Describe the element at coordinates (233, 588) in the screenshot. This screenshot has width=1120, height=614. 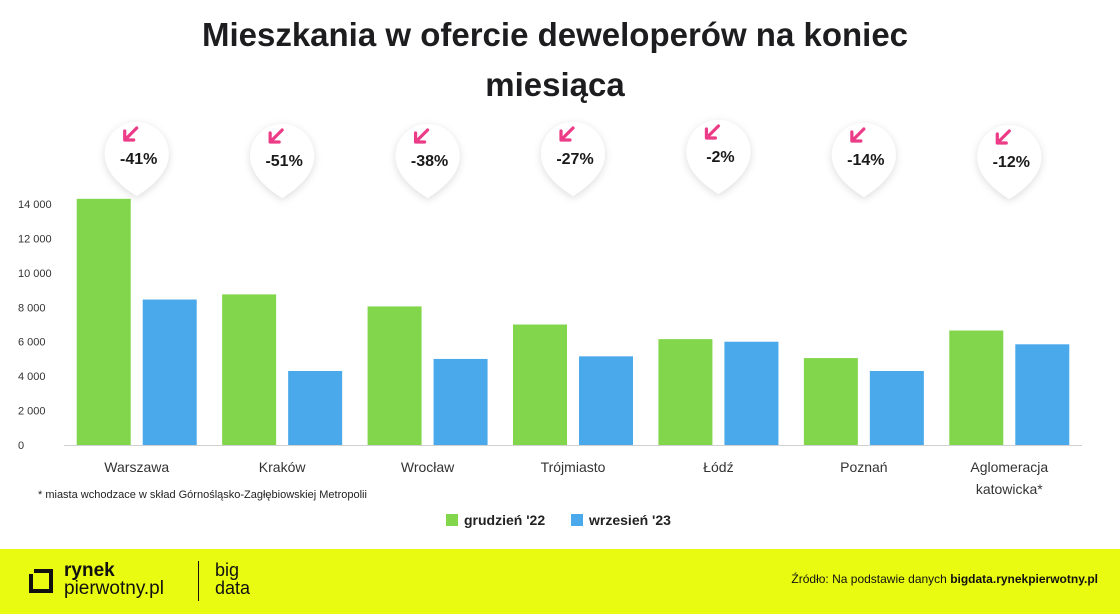
I see `bigdata-line2: data` at that location.